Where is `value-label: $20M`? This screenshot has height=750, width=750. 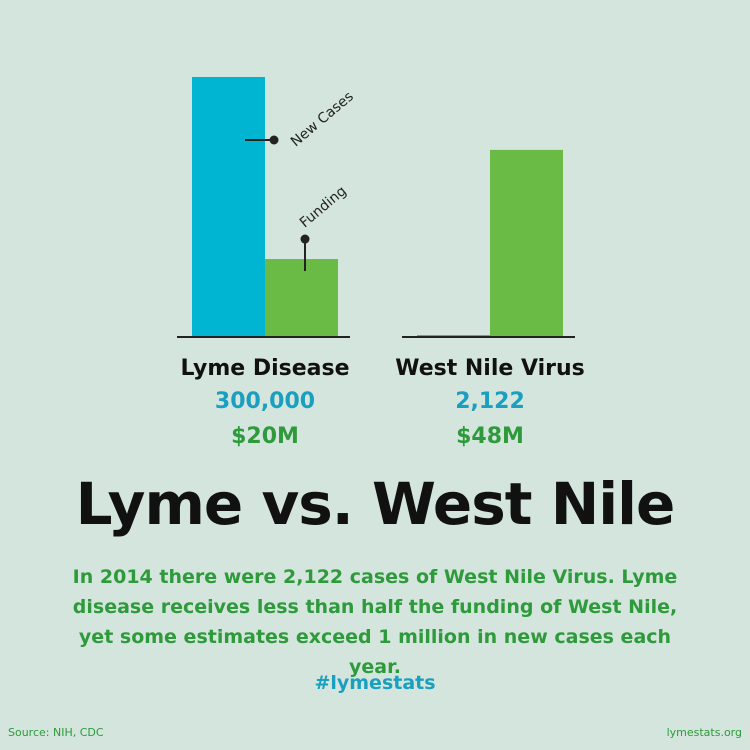
value-label: $20M is located at coordinates (265, 436).